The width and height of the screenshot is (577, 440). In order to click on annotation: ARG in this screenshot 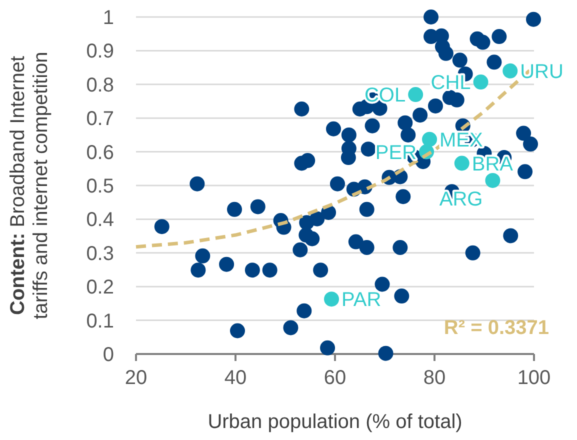, I will do `click(461, 199)`.